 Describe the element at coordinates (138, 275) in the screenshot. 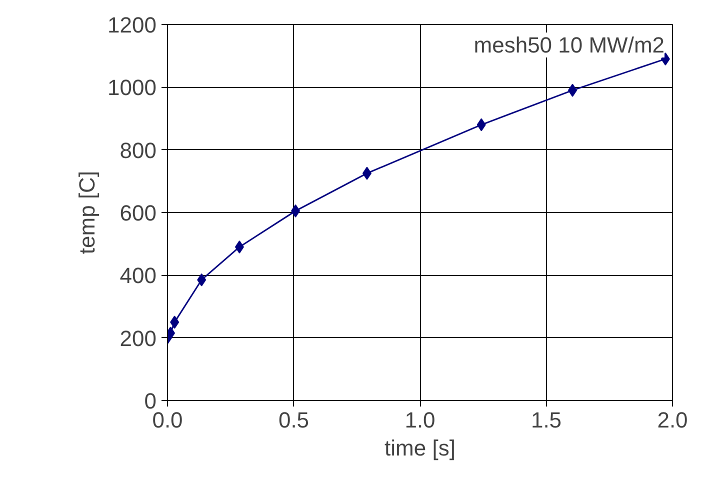

I see `y-tick-label: 400` at that location.